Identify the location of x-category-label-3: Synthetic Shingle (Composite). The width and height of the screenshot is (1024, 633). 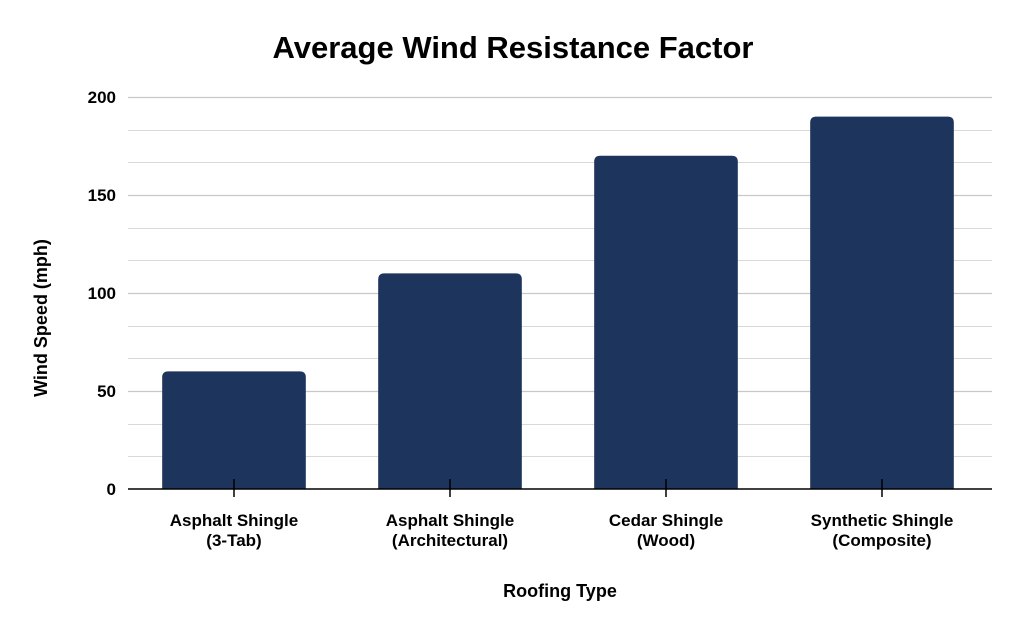
(882, 530).